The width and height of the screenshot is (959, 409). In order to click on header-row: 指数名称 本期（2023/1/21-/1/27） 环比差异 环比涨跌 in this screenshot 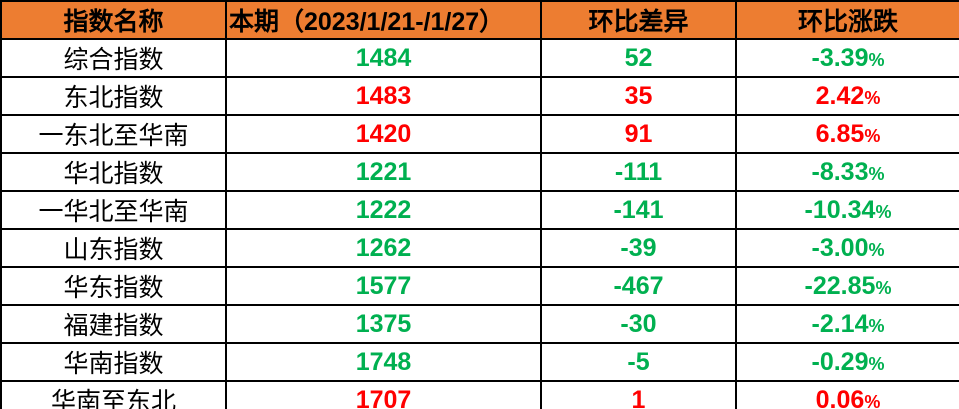, I will do `click(479, 20)`.